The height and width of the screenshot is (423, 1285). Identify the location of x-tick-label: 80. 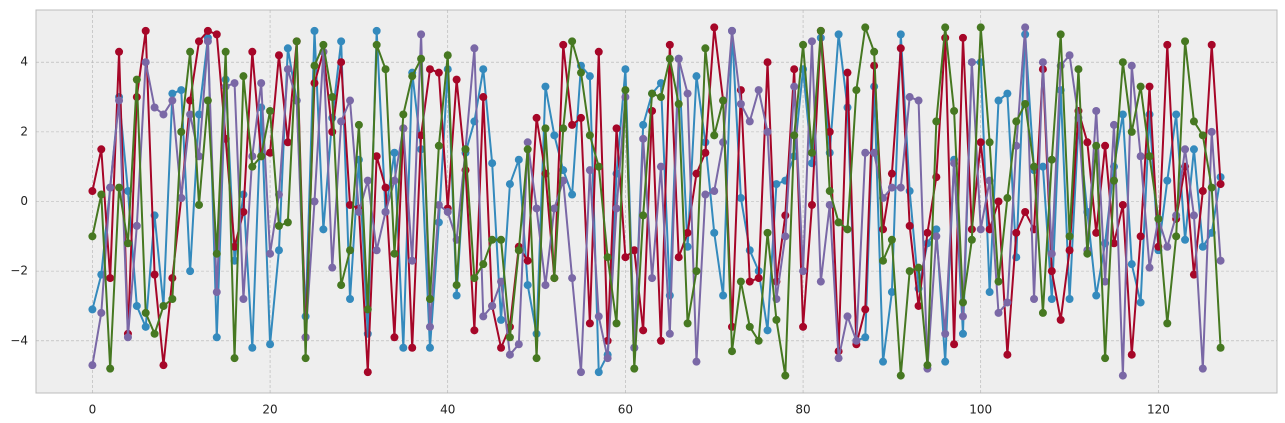
(802, 410).